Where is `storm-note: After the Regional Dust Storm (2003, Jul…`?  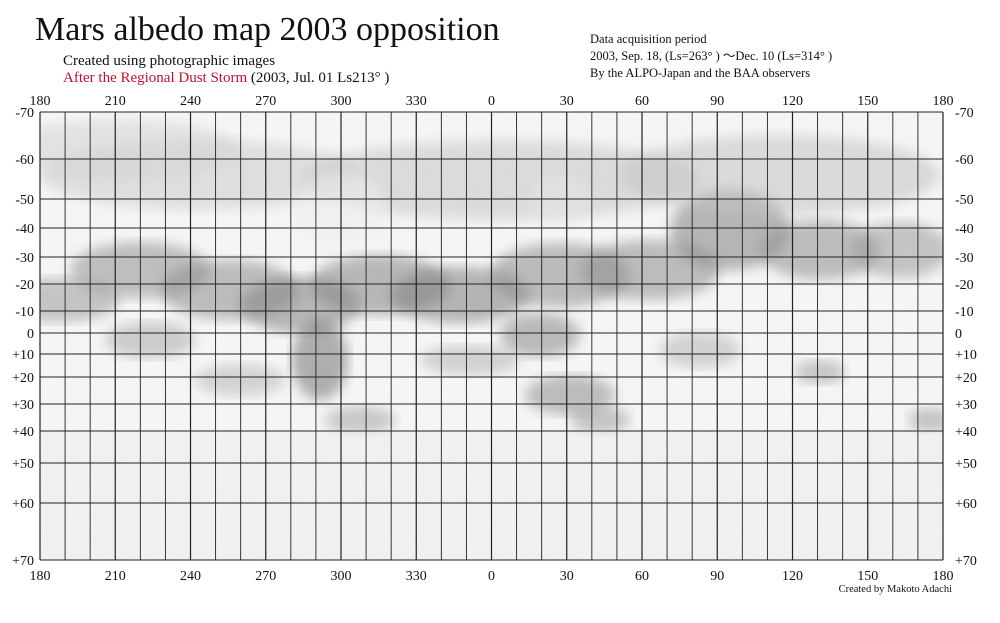
storm-note: After the Regional Dust Storm (2003, Jul… is located at coordinates (226, 78).